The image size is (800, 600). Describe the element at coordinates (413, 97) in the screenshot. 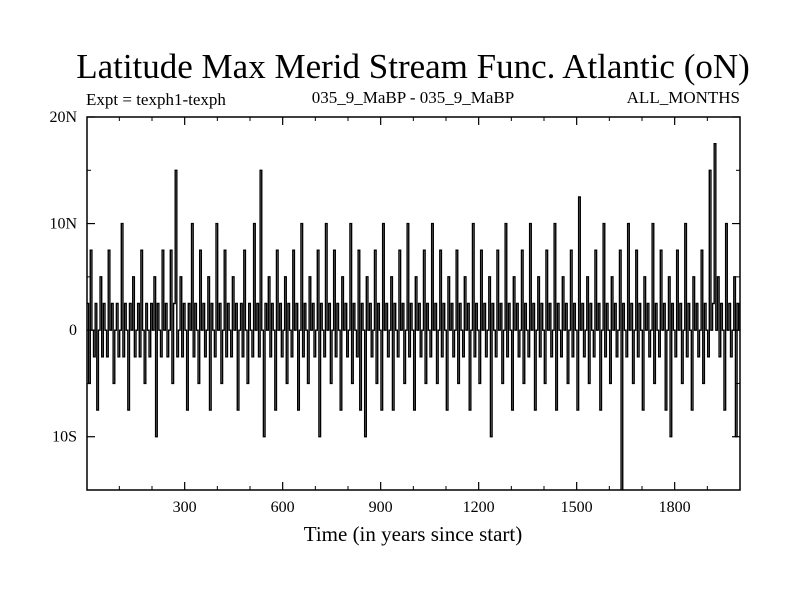

I see `period-label: 035_9_MaBP - 035_9_MaBP` at that location.